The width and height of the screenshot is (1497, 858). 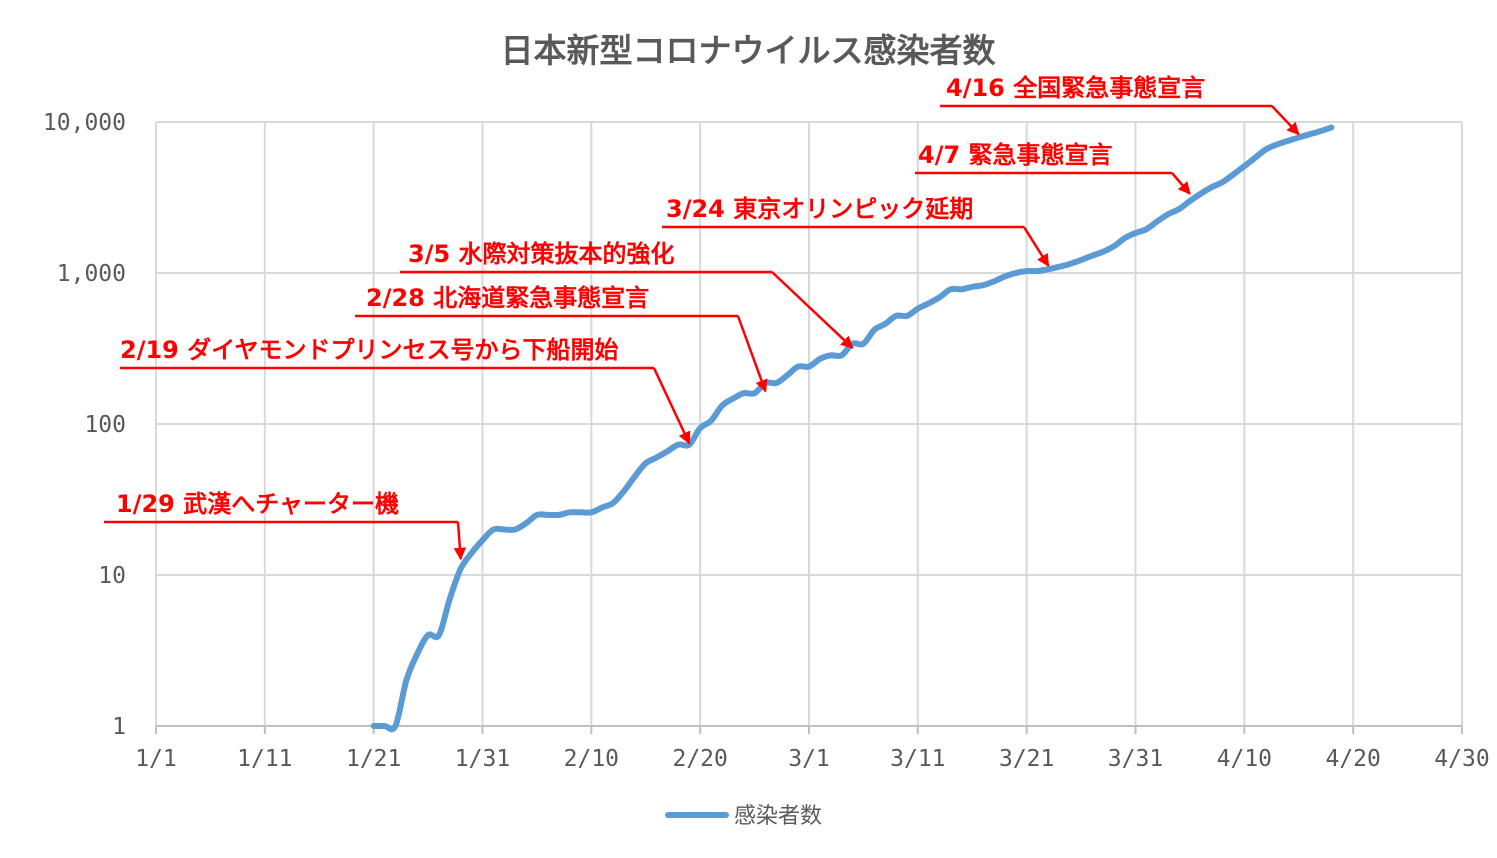 What do you see at coordinates (917, 759) in the screenshot?
I see `x-tick-label: 3/11` at bounding box center [917, 759].